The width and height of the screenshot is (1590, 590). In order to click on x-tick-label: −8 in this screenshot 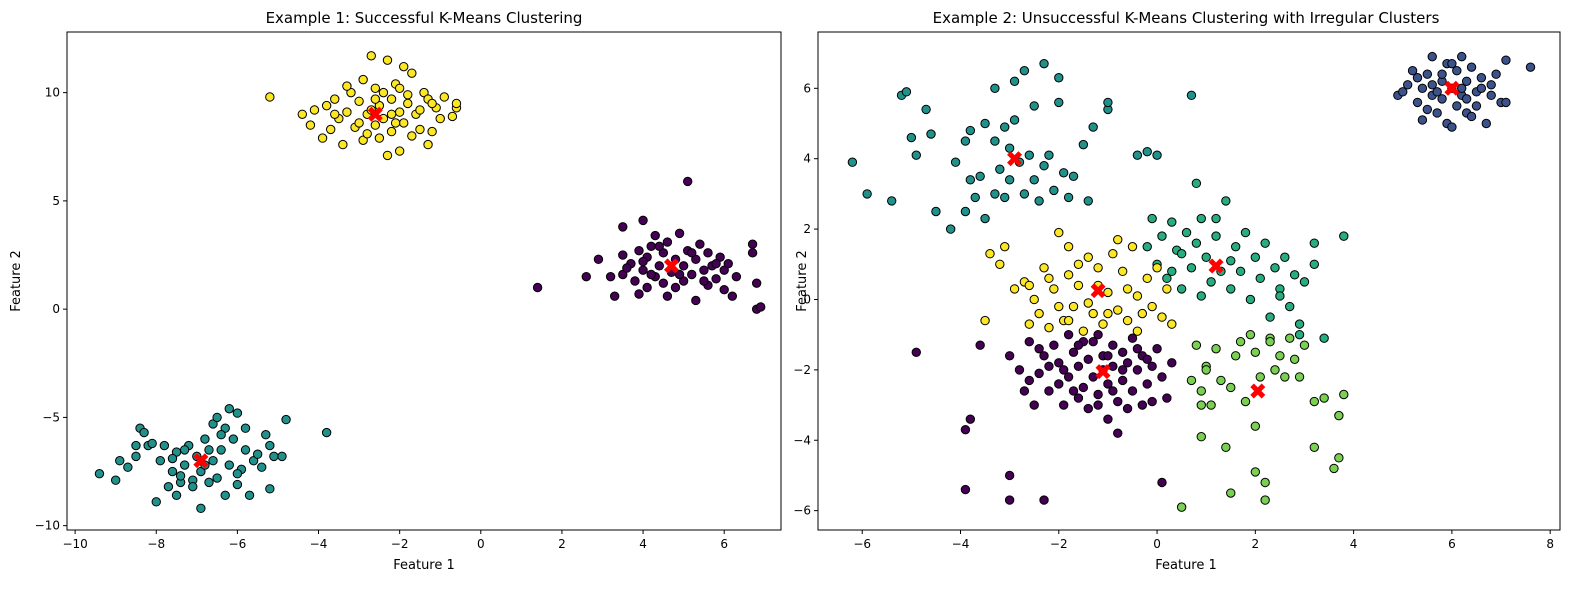, I will do `click(156, 544)`.